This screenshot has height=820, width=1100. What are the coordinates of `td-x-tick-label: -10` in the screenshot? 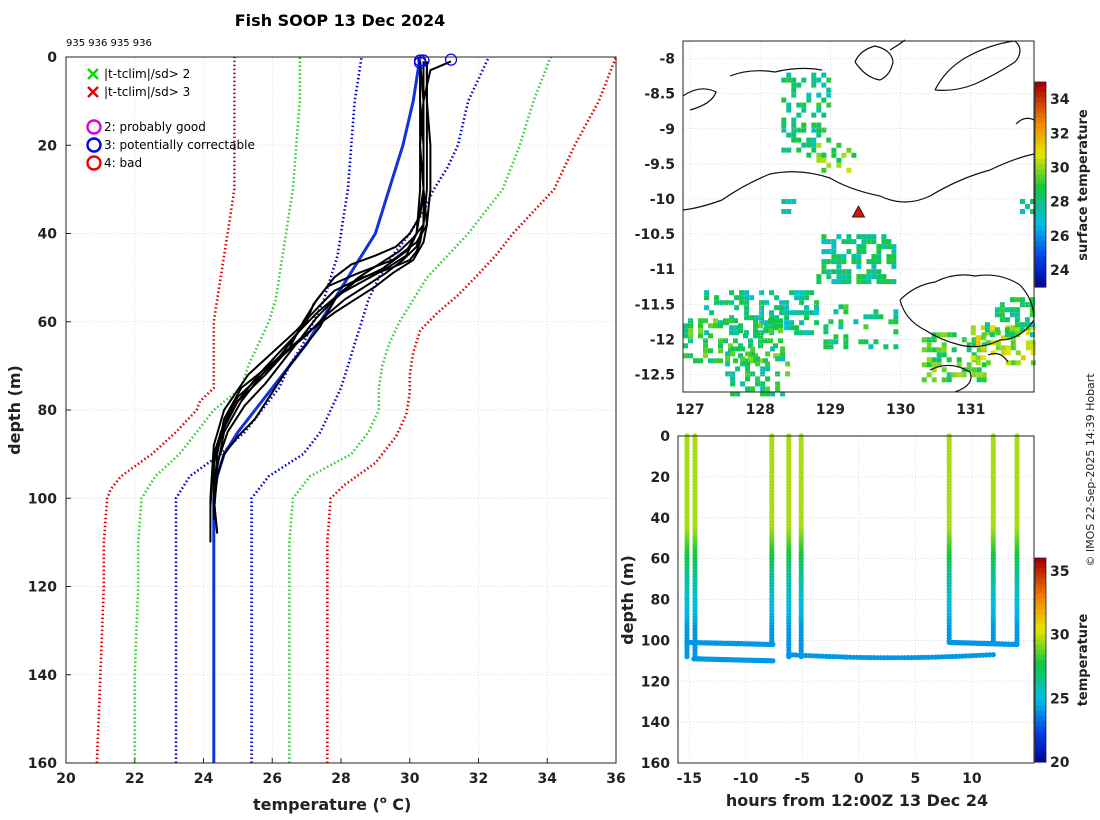 It's located at (746, 779).